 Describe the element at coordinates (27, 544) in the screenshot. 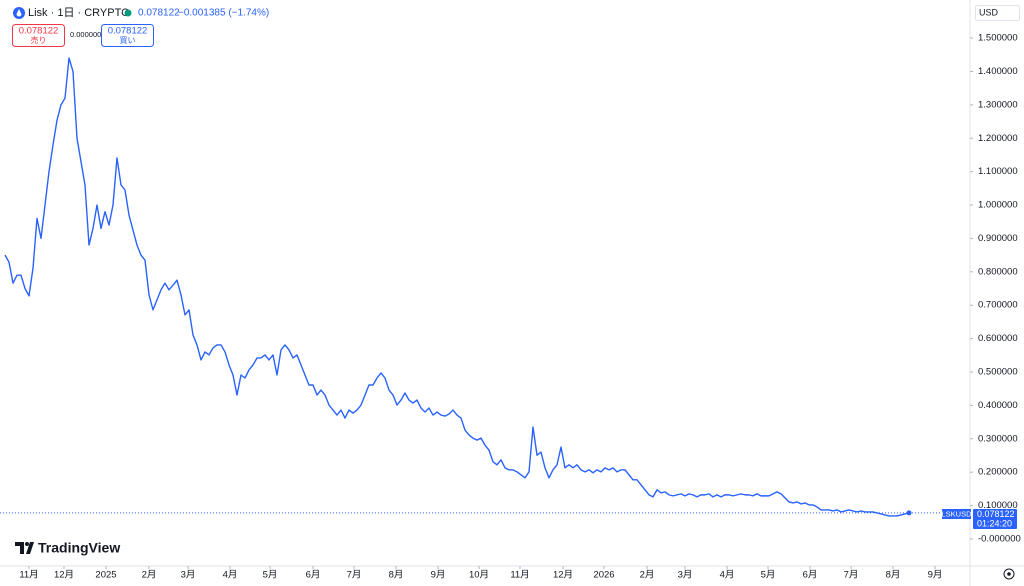

I see `logo-icon-dot` at that location.